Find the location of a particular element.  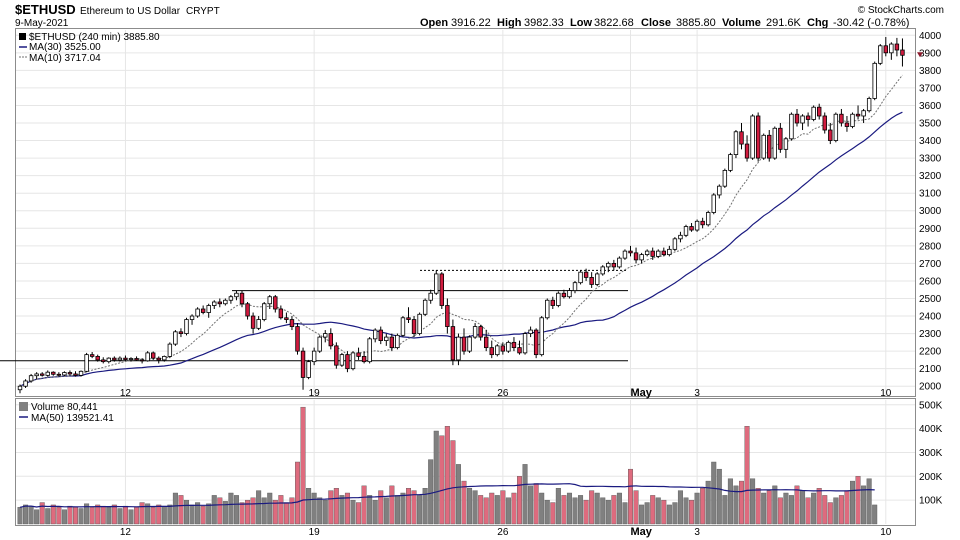

price-tick-label: 2700 is located at coordinates (930, 264).